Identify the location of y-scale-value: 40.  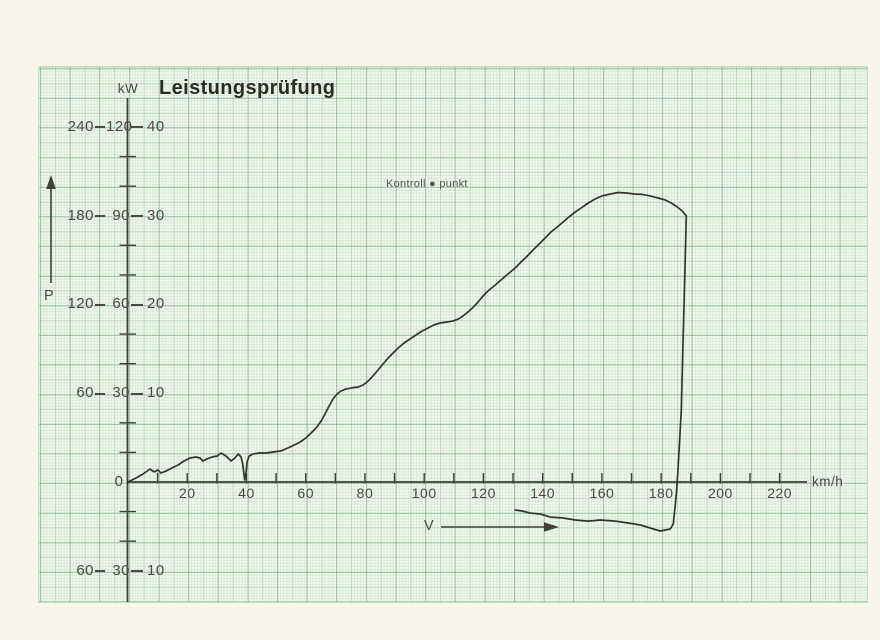
(156, 126).